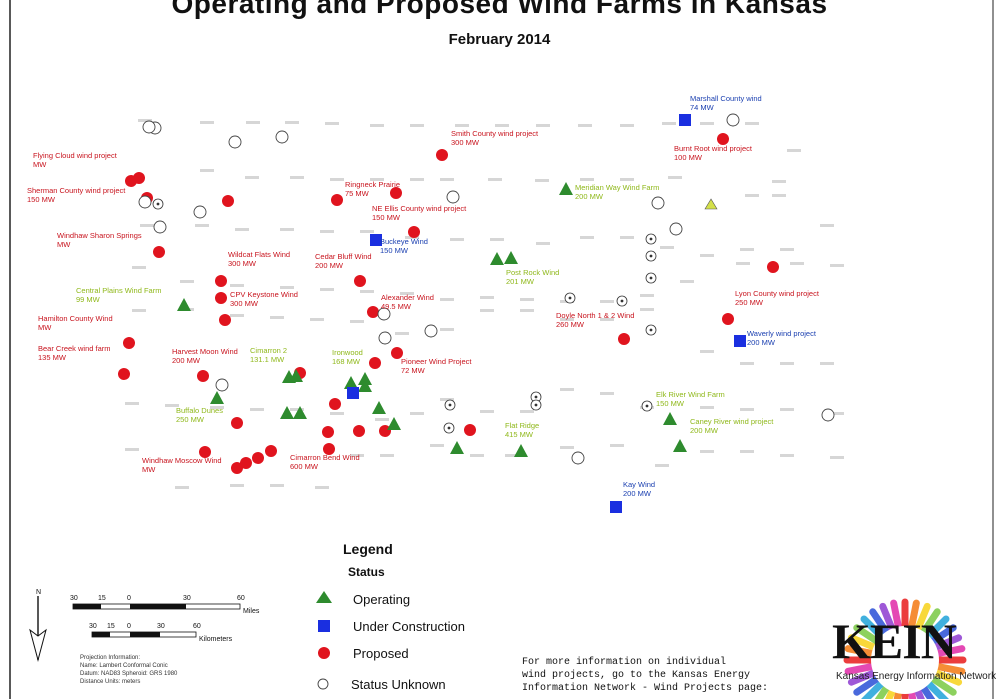  What do you see at coordinates (382, 599) in the screenshot?
I see `legend-operating-label: Operating` at bounding box center [382, 599].